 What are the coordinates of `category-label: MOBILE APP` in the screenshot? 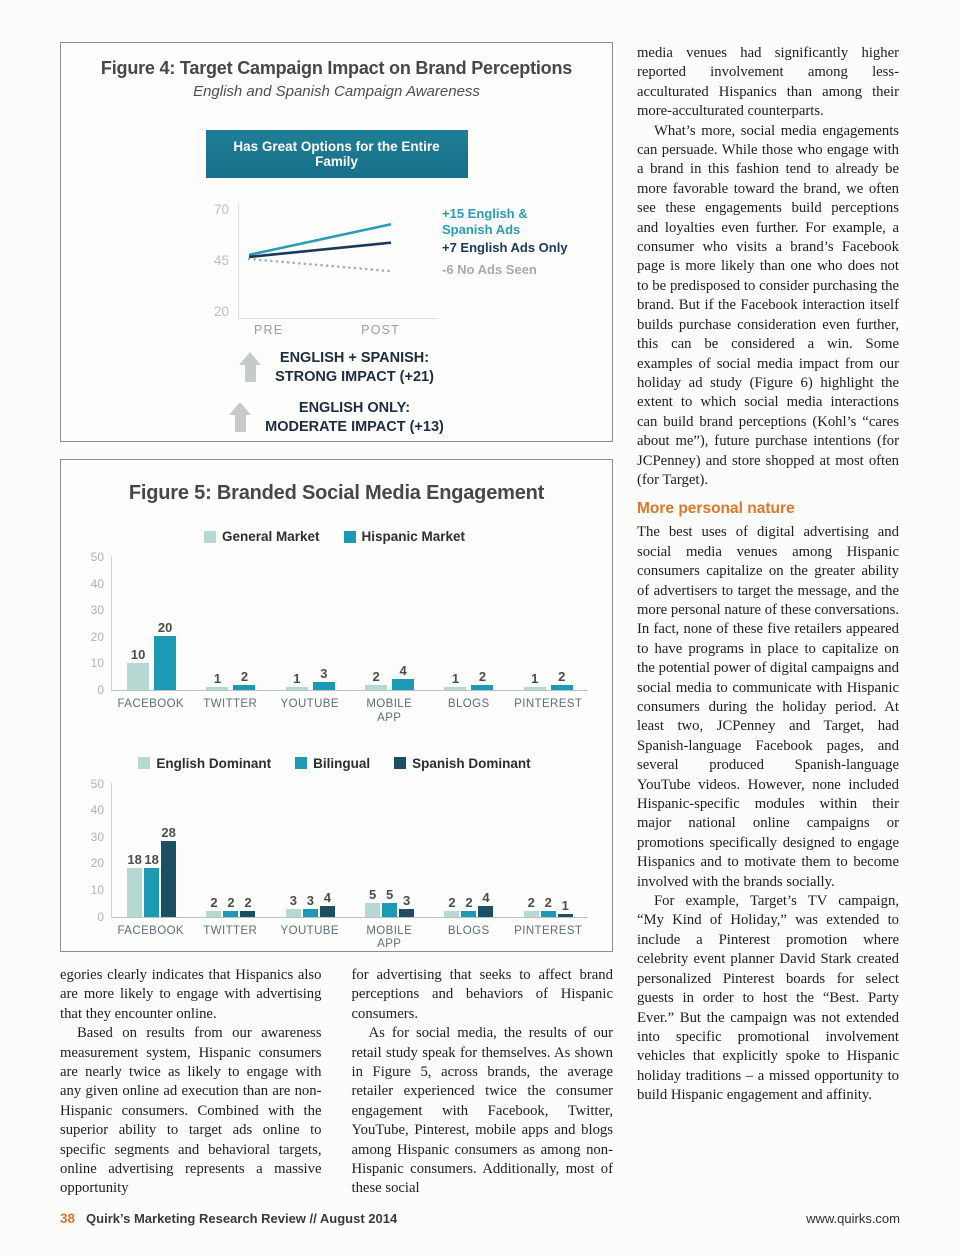 It's located at (389, 711).